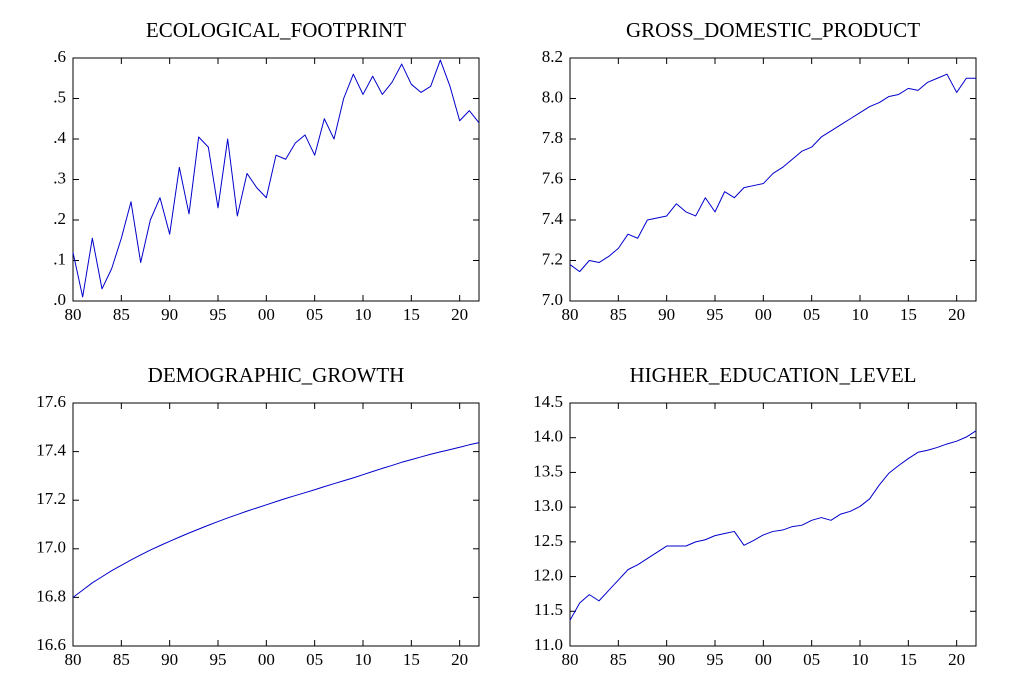 This screenshot has height=698, width=1014. What do you see at coordinates (51, 595) in the screenshot?
I see `y-tick-label: 16.8` at bounding box center [51, 595].